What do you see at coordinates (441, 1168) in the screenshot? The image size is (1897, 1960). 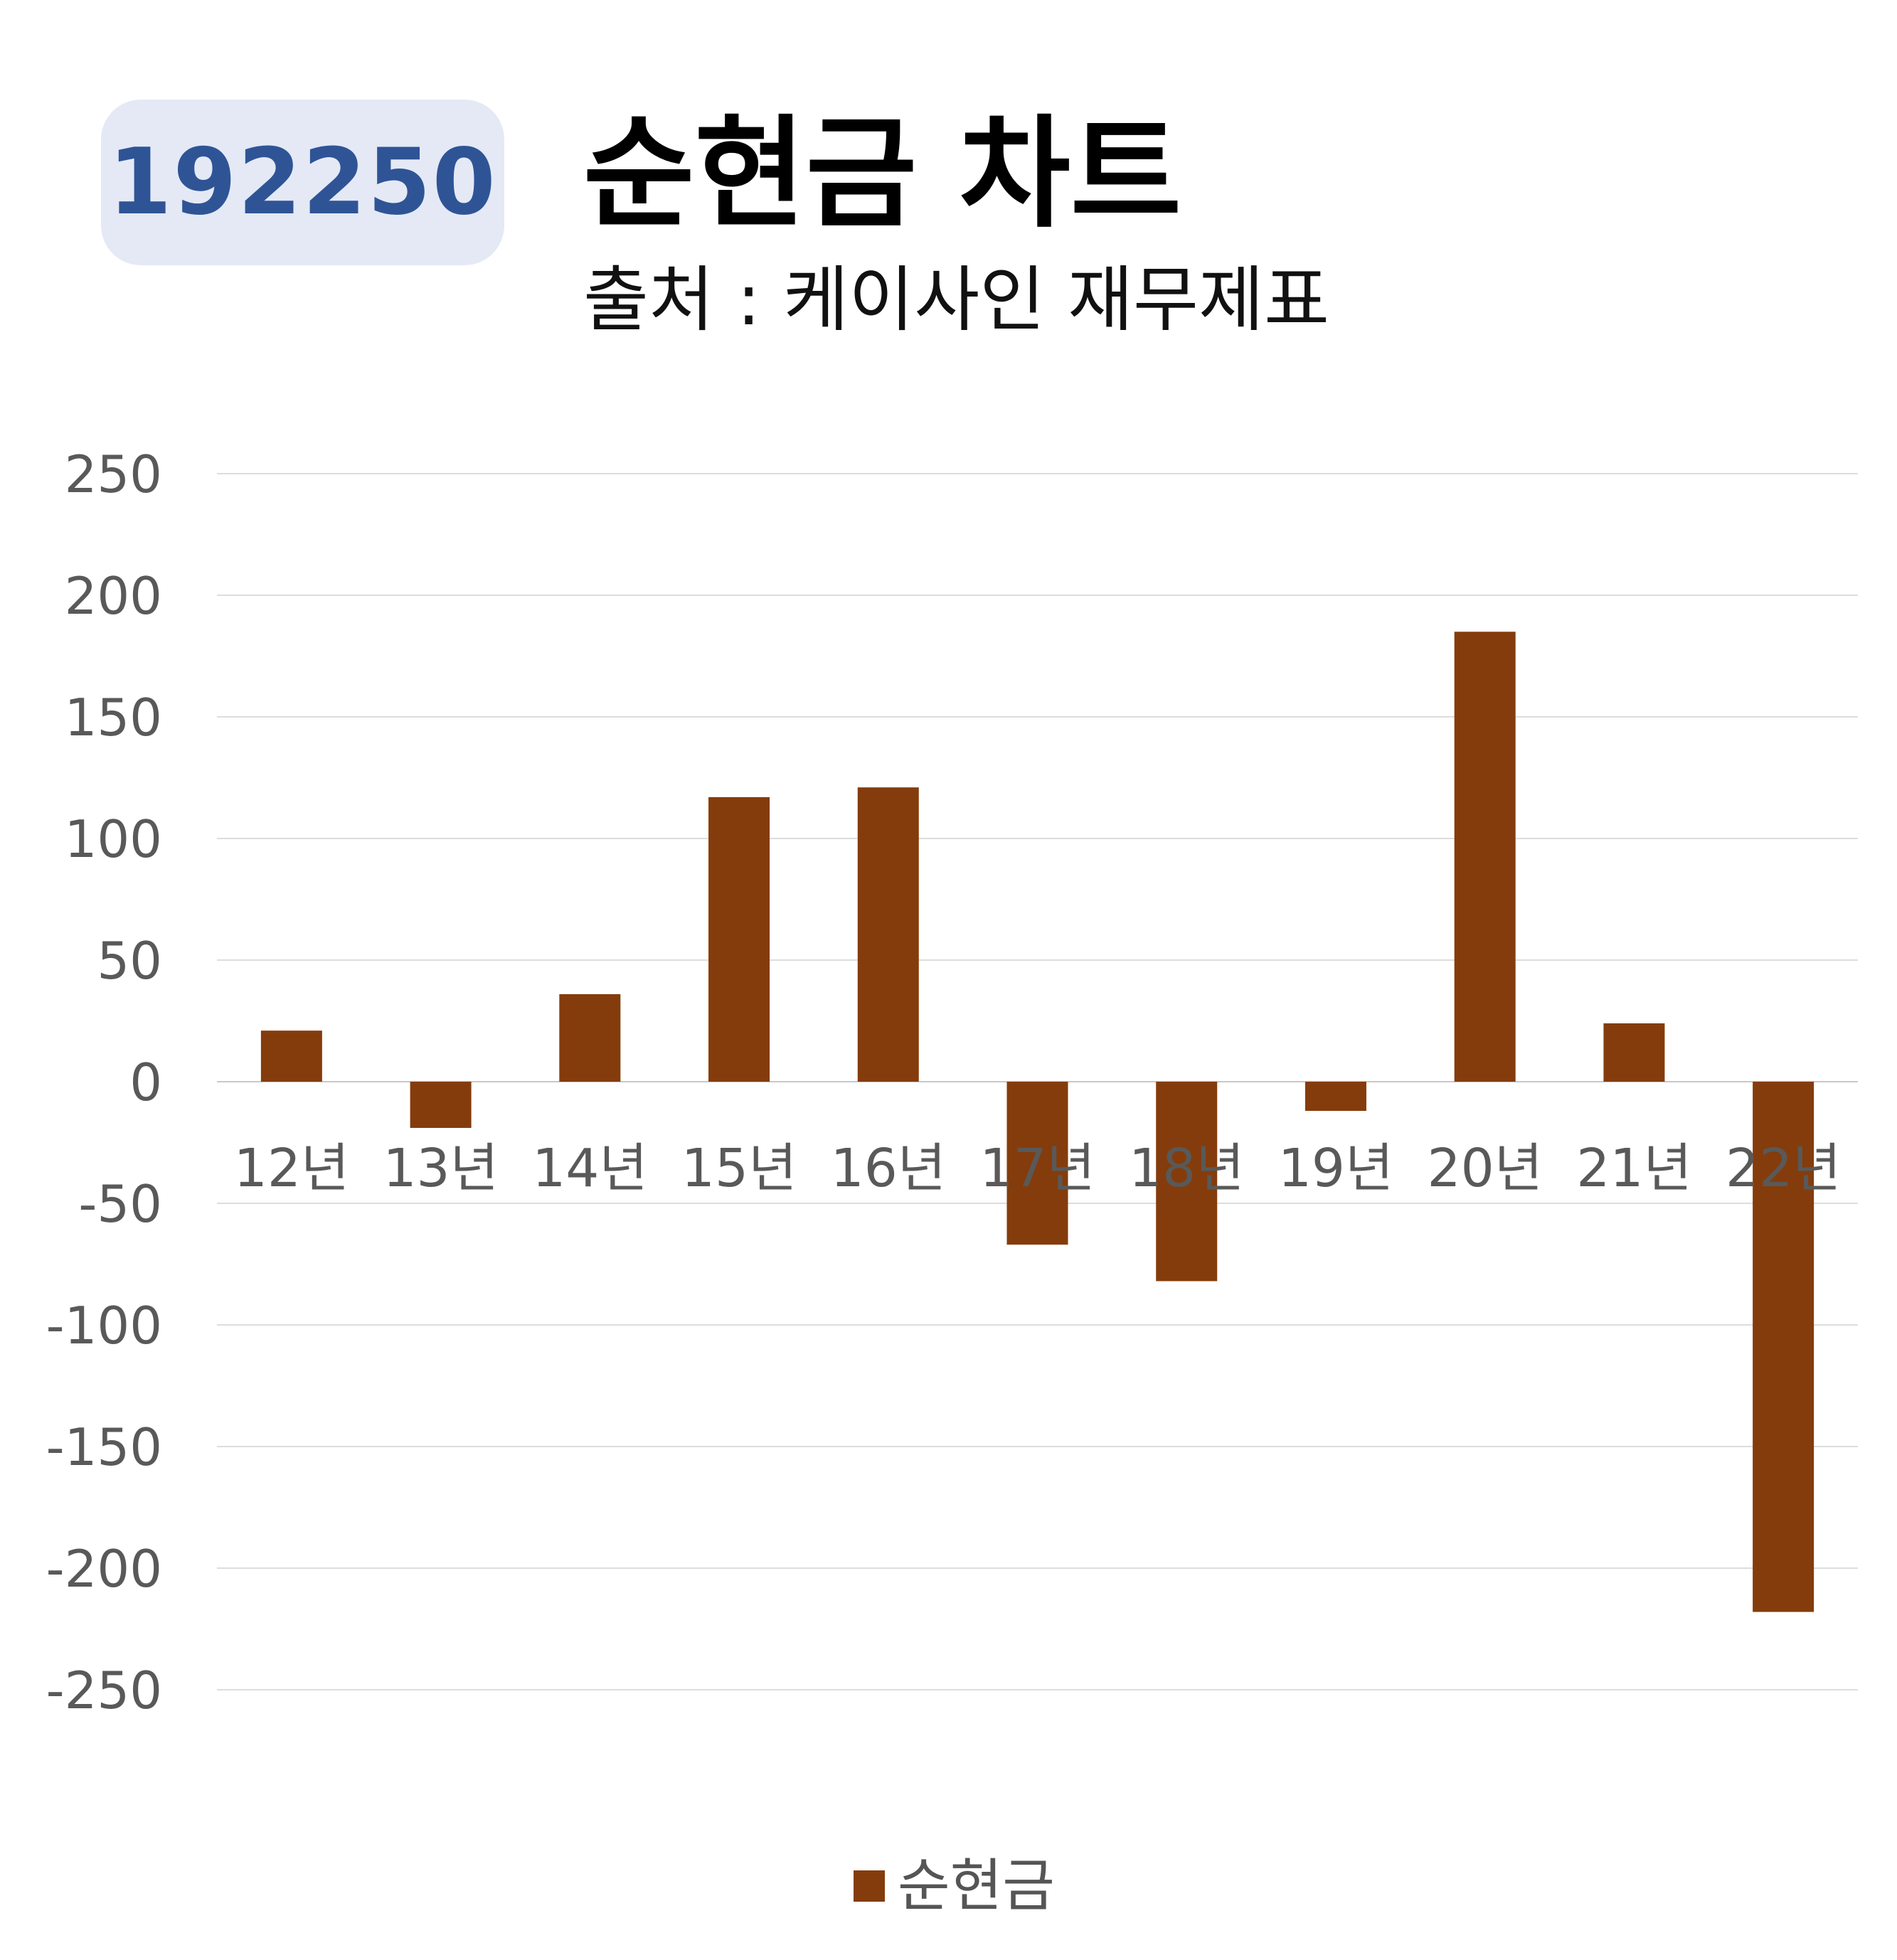 I see `x-tick-label: 13년` at bounding box center [441, 1168].